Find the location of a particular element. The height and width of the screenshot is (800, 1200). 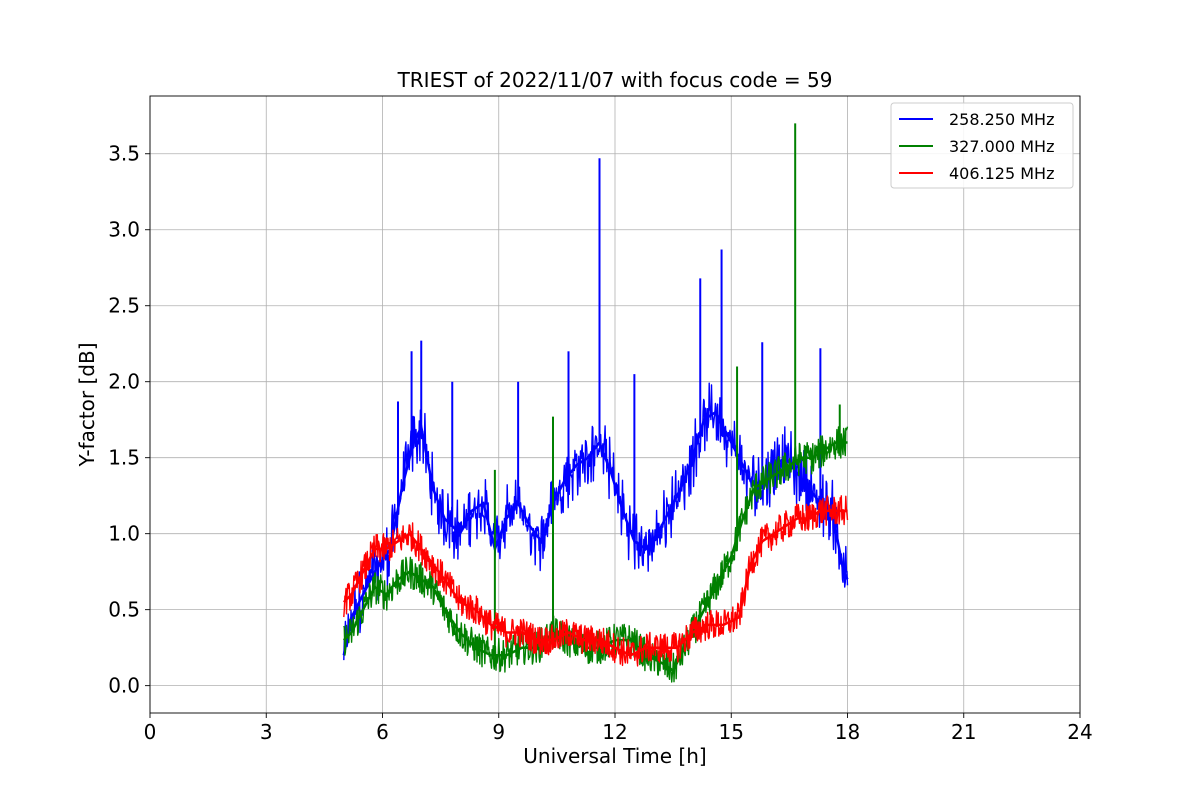

y-tick-label: 1.5 is located at coordinates (124, 458).